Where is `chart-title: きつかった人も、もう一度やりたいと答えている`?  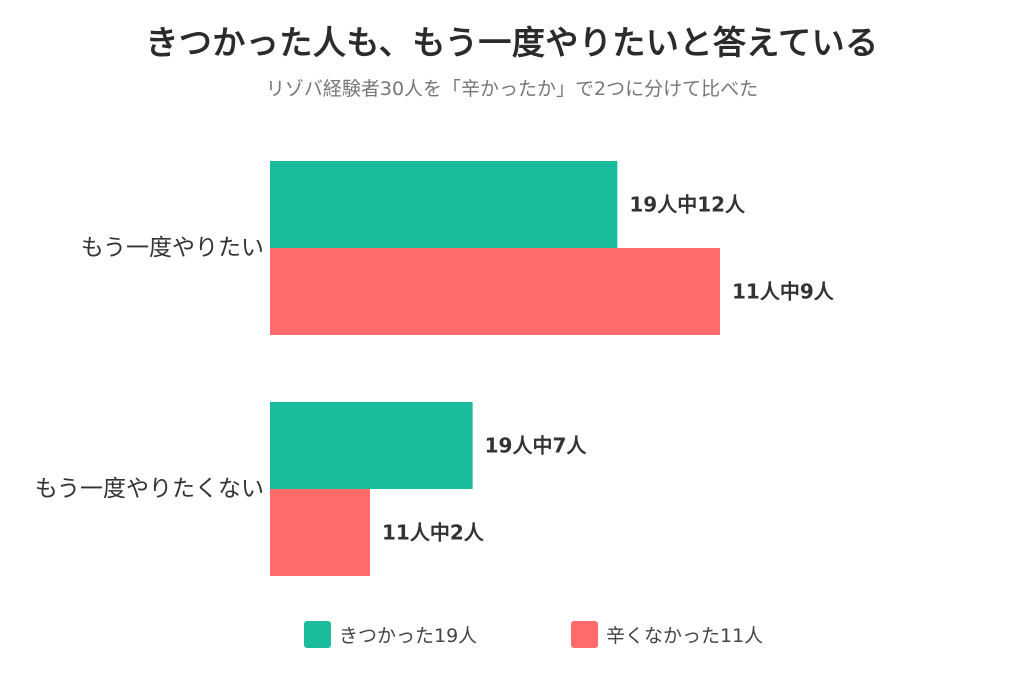 chart-title: きつかった人も、もう一度やりたいと答えている is located at coordinates (512, 42).